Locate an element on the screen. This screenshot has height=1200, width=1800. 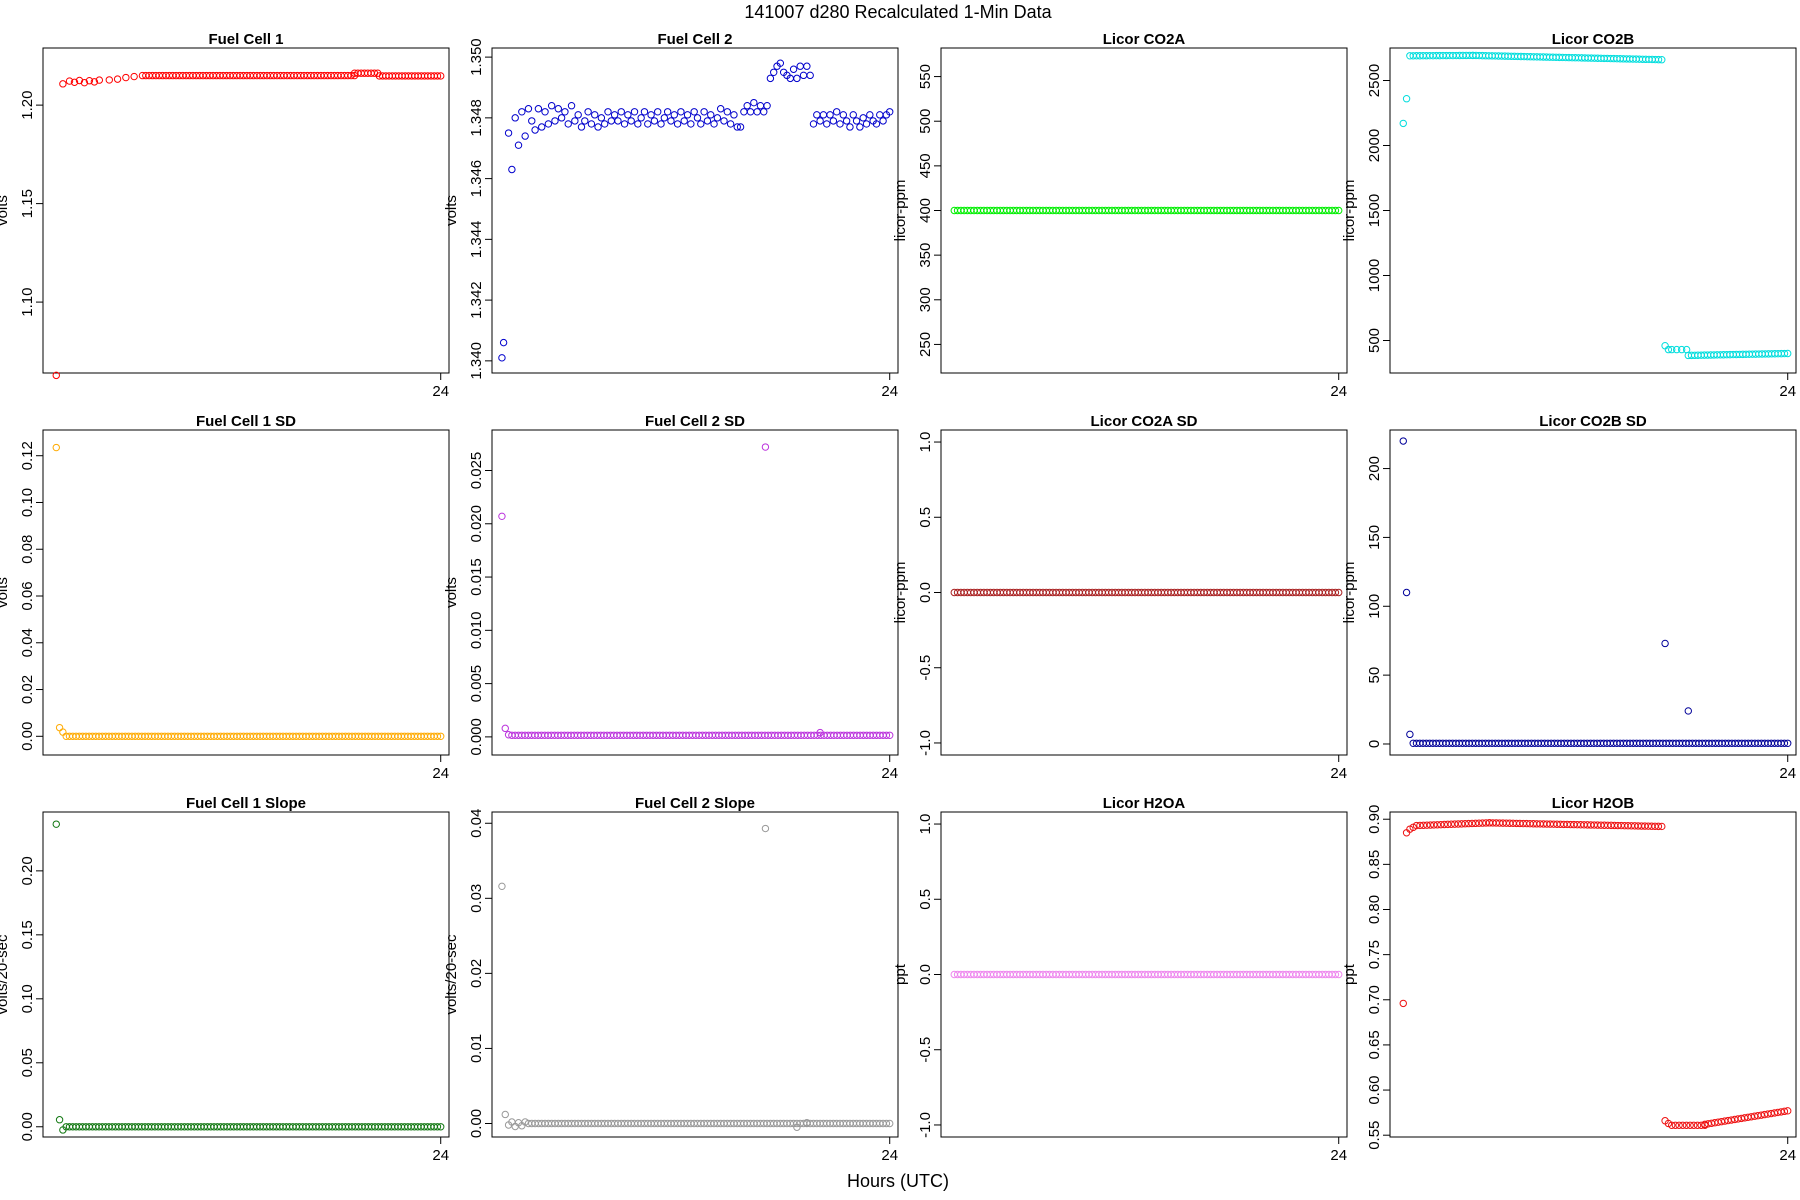
y-tick-label: 2500 is located at coordinates (1374, 80).